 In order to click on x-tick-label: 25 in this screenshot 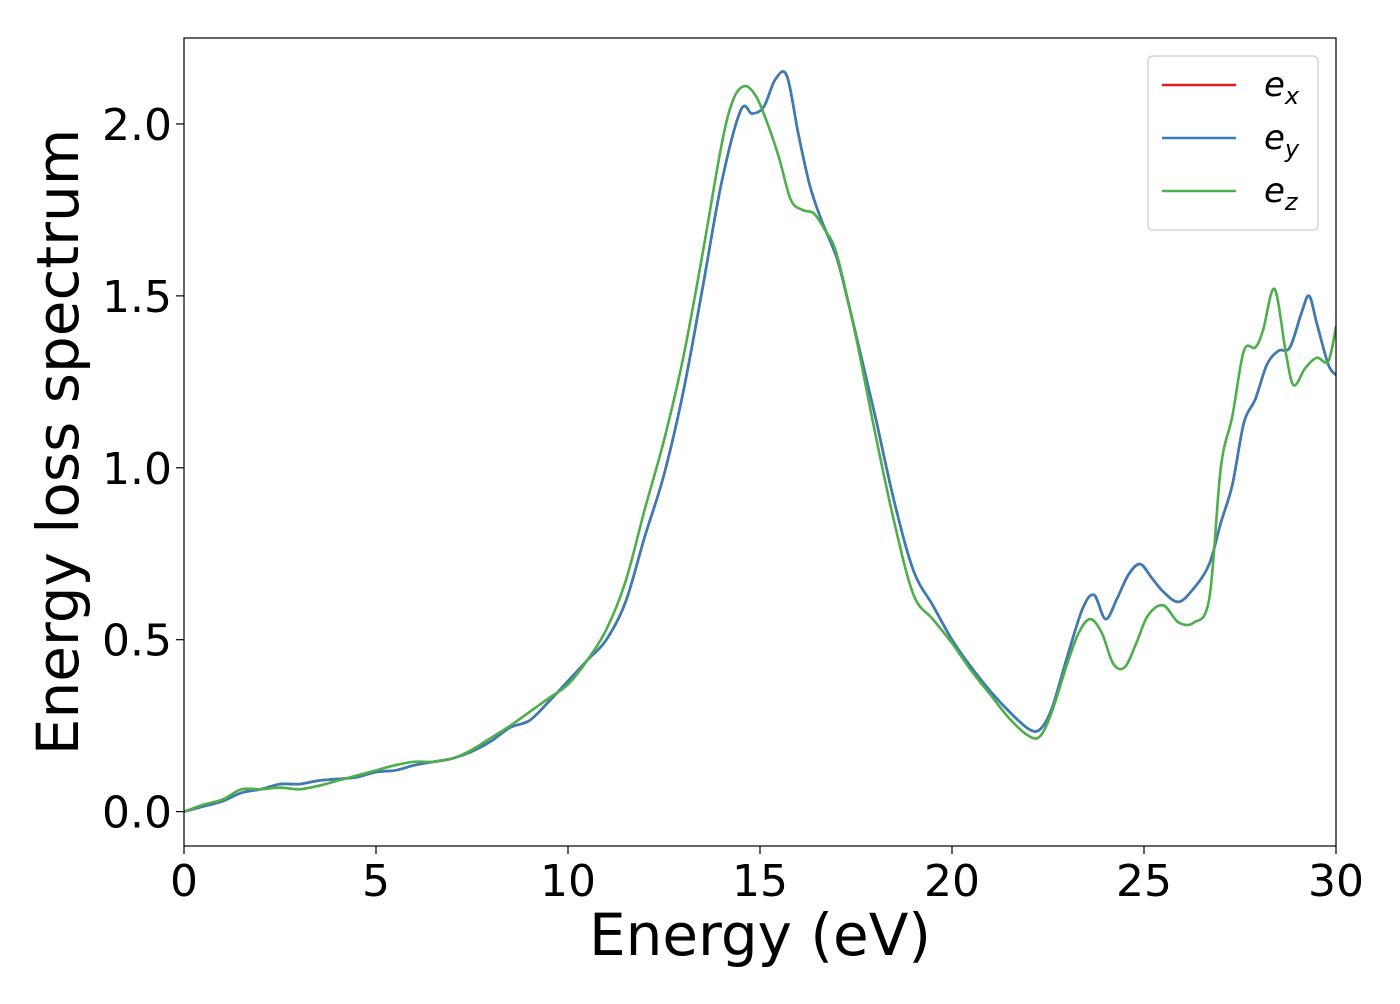, I will do `click(1144, 881)`.